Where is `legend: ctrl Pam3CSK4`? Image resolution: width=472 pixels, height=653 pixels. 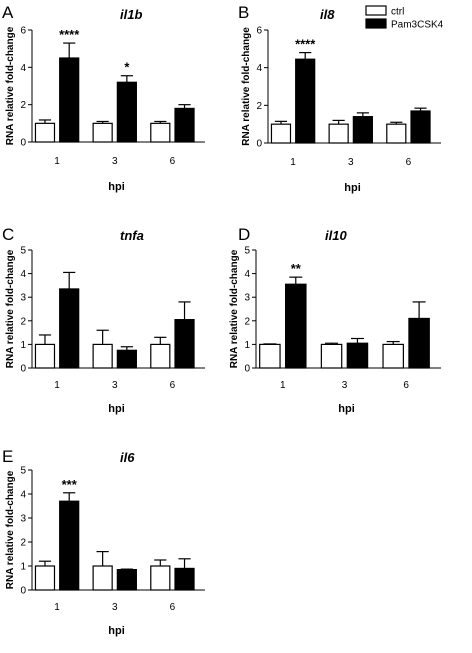 legend: ctrl Pam3CSK4 is located at coordinates (404, 18).